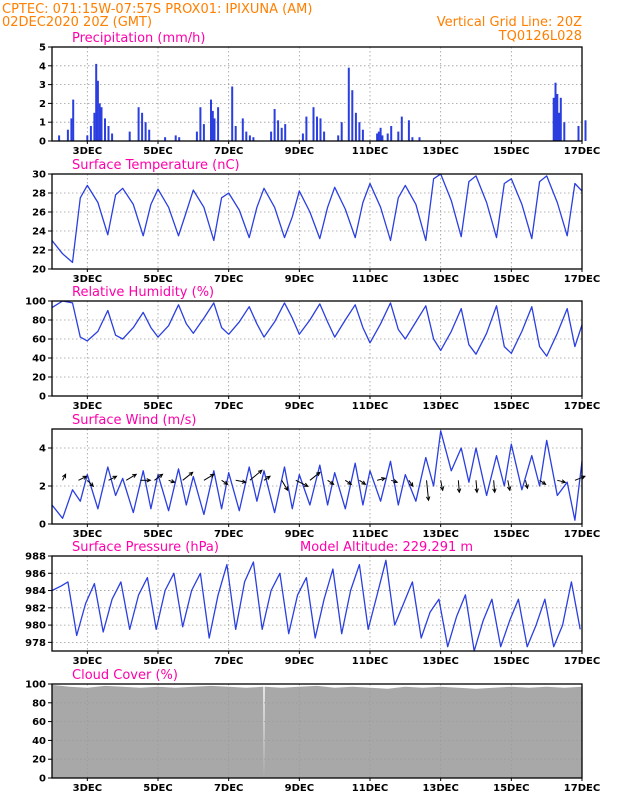  Describe the element at coordinates (317, 218) in the screenshot. I see `temperature-line` at that location.